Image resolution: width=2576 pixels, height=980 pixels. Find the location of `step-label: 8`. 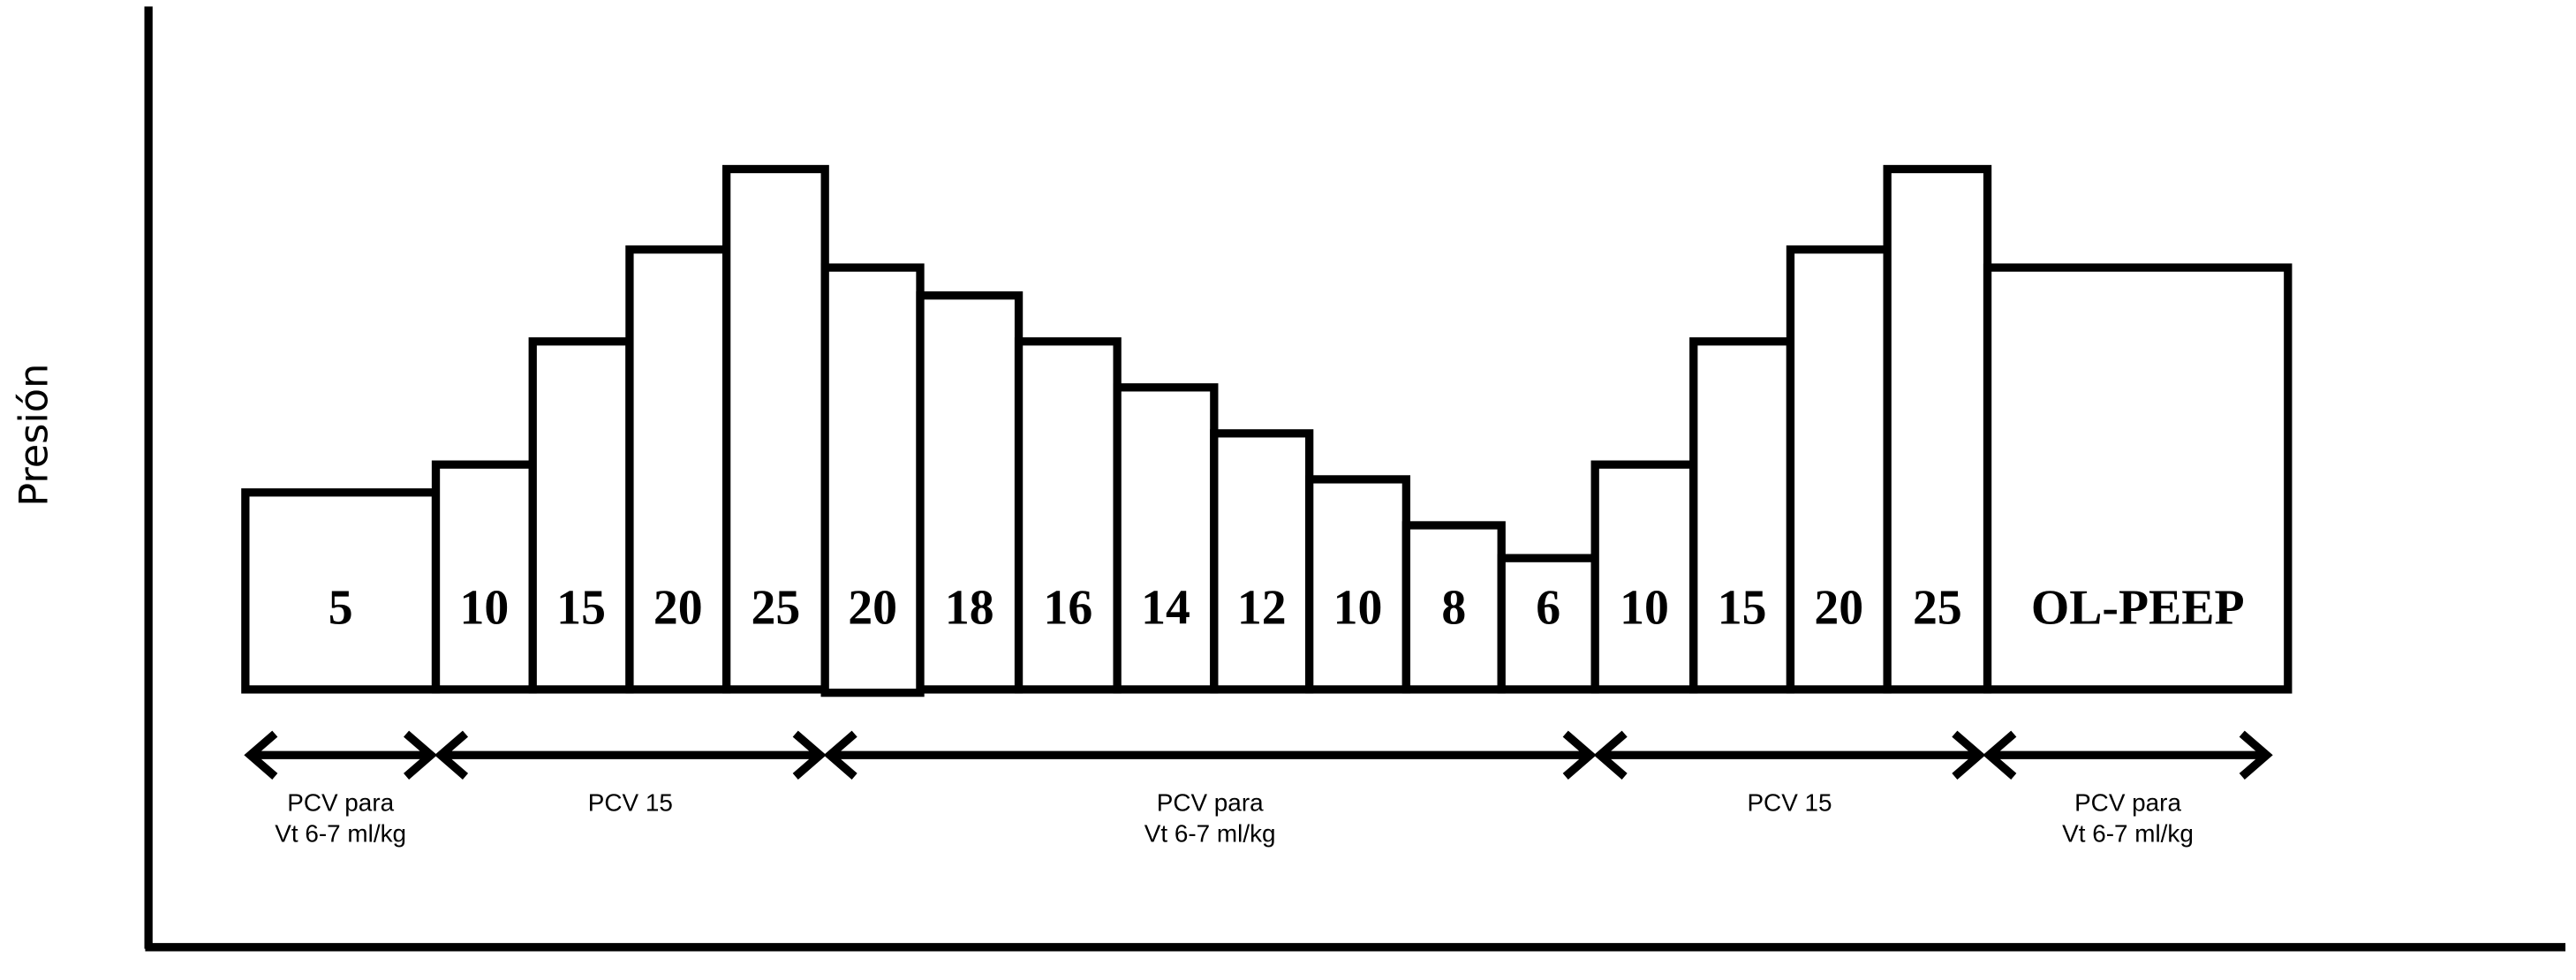

step-label: 8 is located at coordinates (1453, 607).